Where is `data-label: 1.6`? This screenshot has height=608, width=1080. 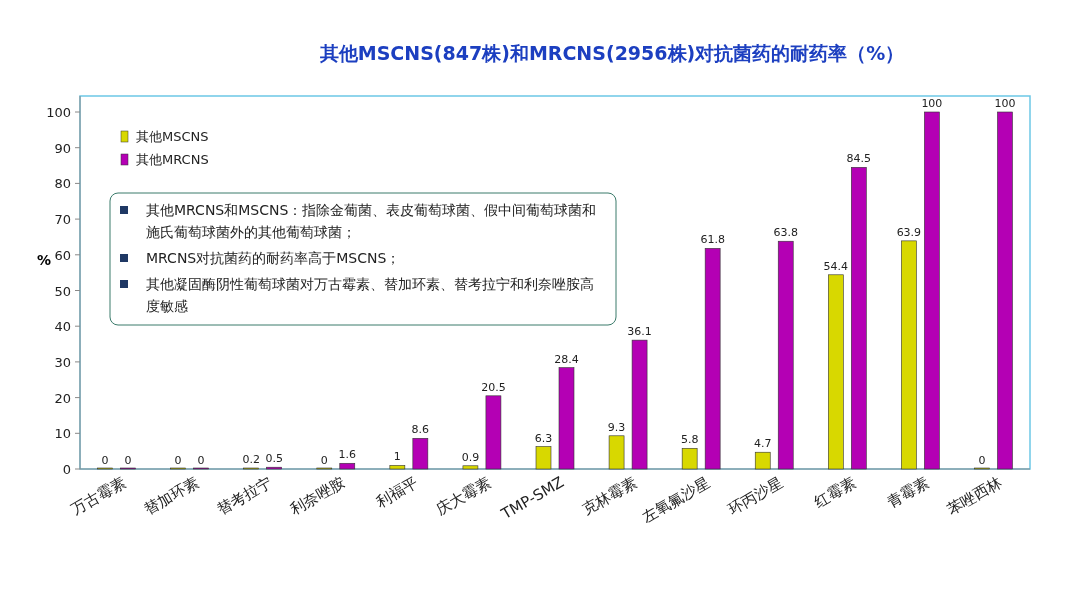 data-label: 1.6 is located at coordinates (347, 455).